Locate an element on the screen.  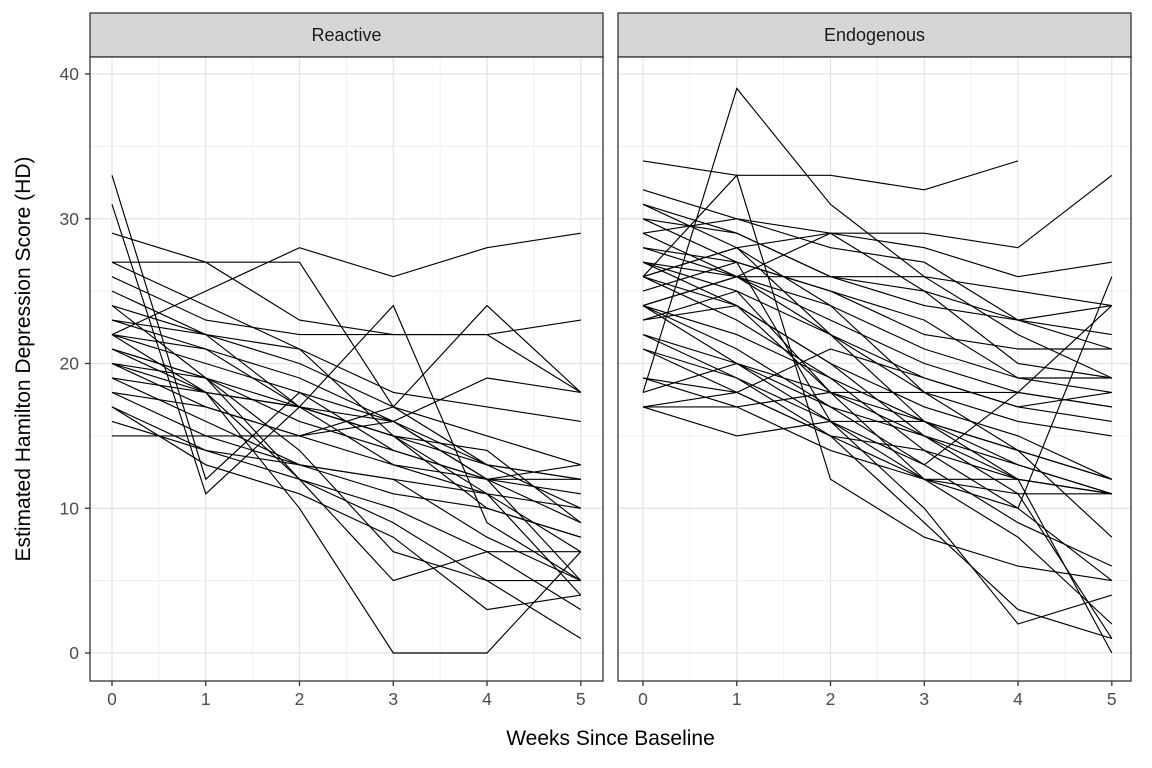
y-tick-label: 0 is located at coordinates (74, 653).